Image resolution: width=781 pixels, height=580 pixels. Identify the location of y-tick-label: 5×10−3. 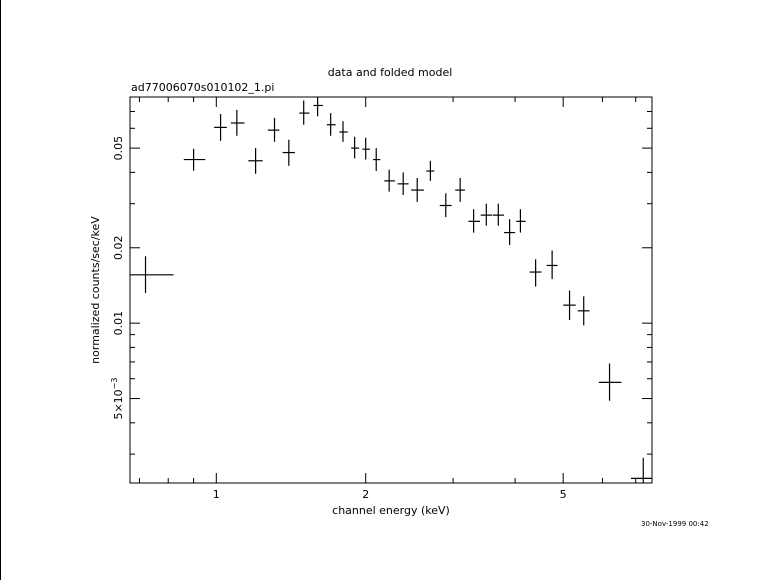
(117, 399).